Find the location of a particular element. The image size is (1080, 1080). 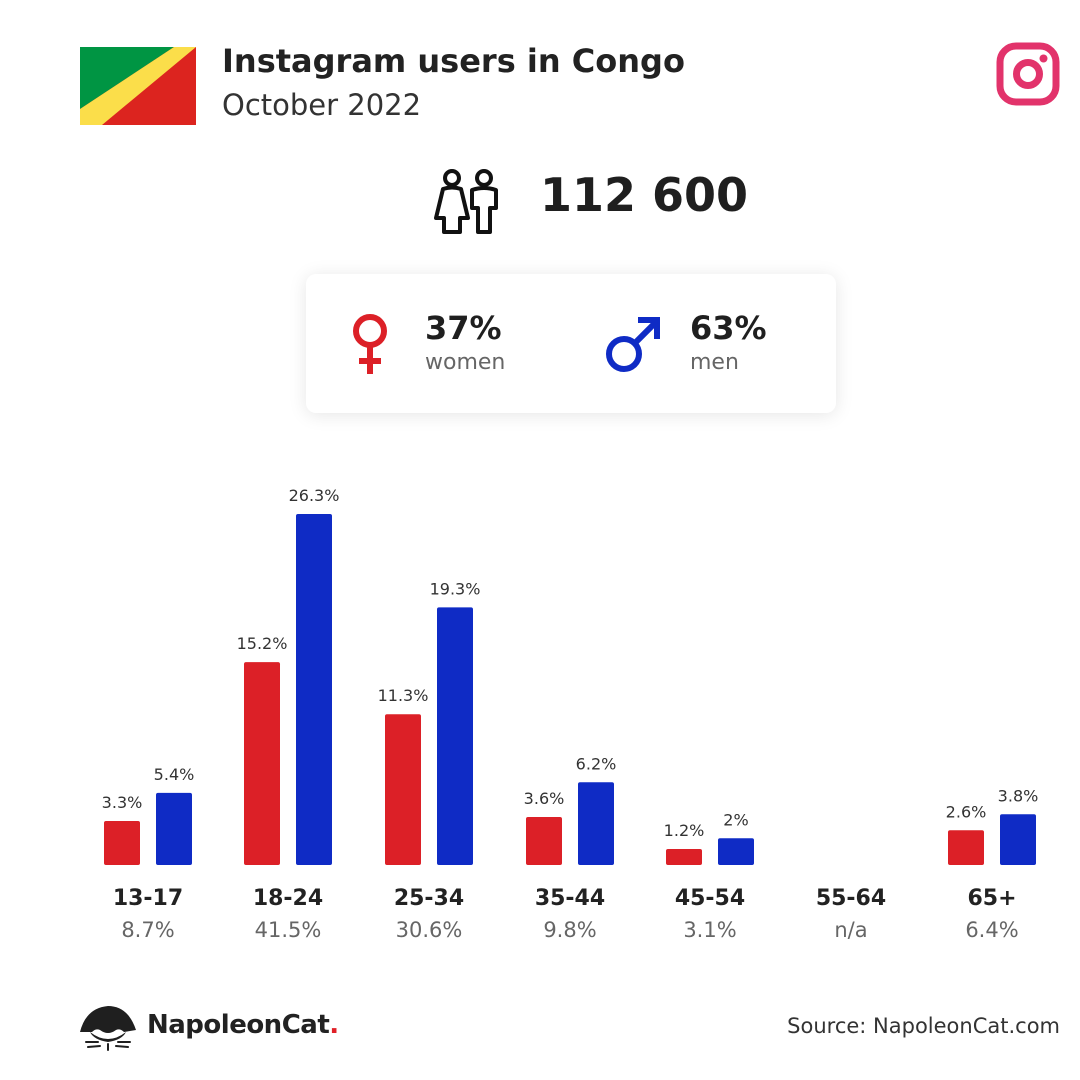

male-icon is located at coordinates (633, 344).